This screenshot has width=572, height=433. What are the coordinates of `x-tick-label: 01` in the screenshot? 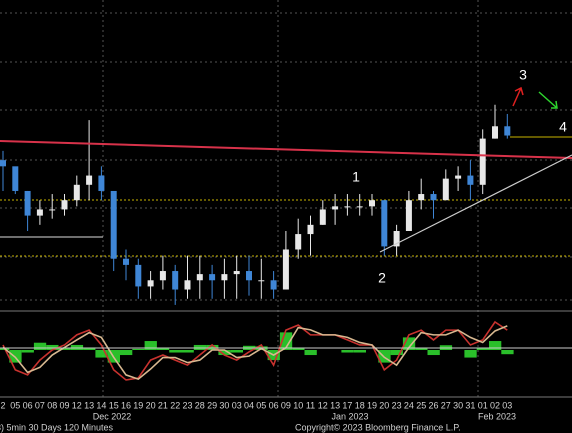 It's located at (483, 405).